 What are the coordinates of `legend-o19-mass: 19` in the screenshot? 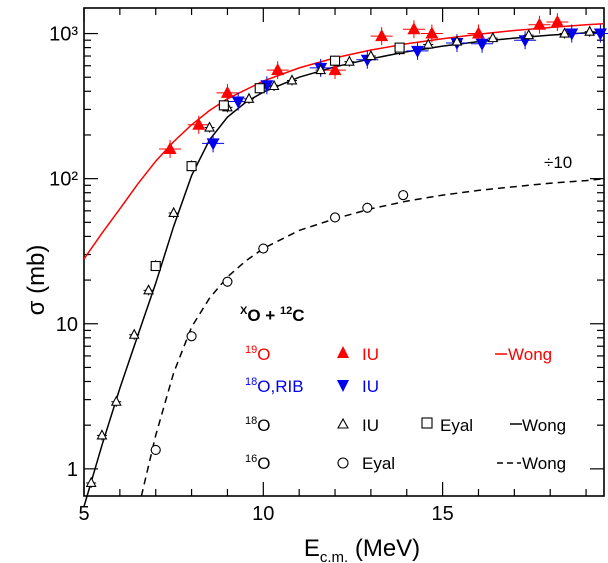 It's located at (251, 350).